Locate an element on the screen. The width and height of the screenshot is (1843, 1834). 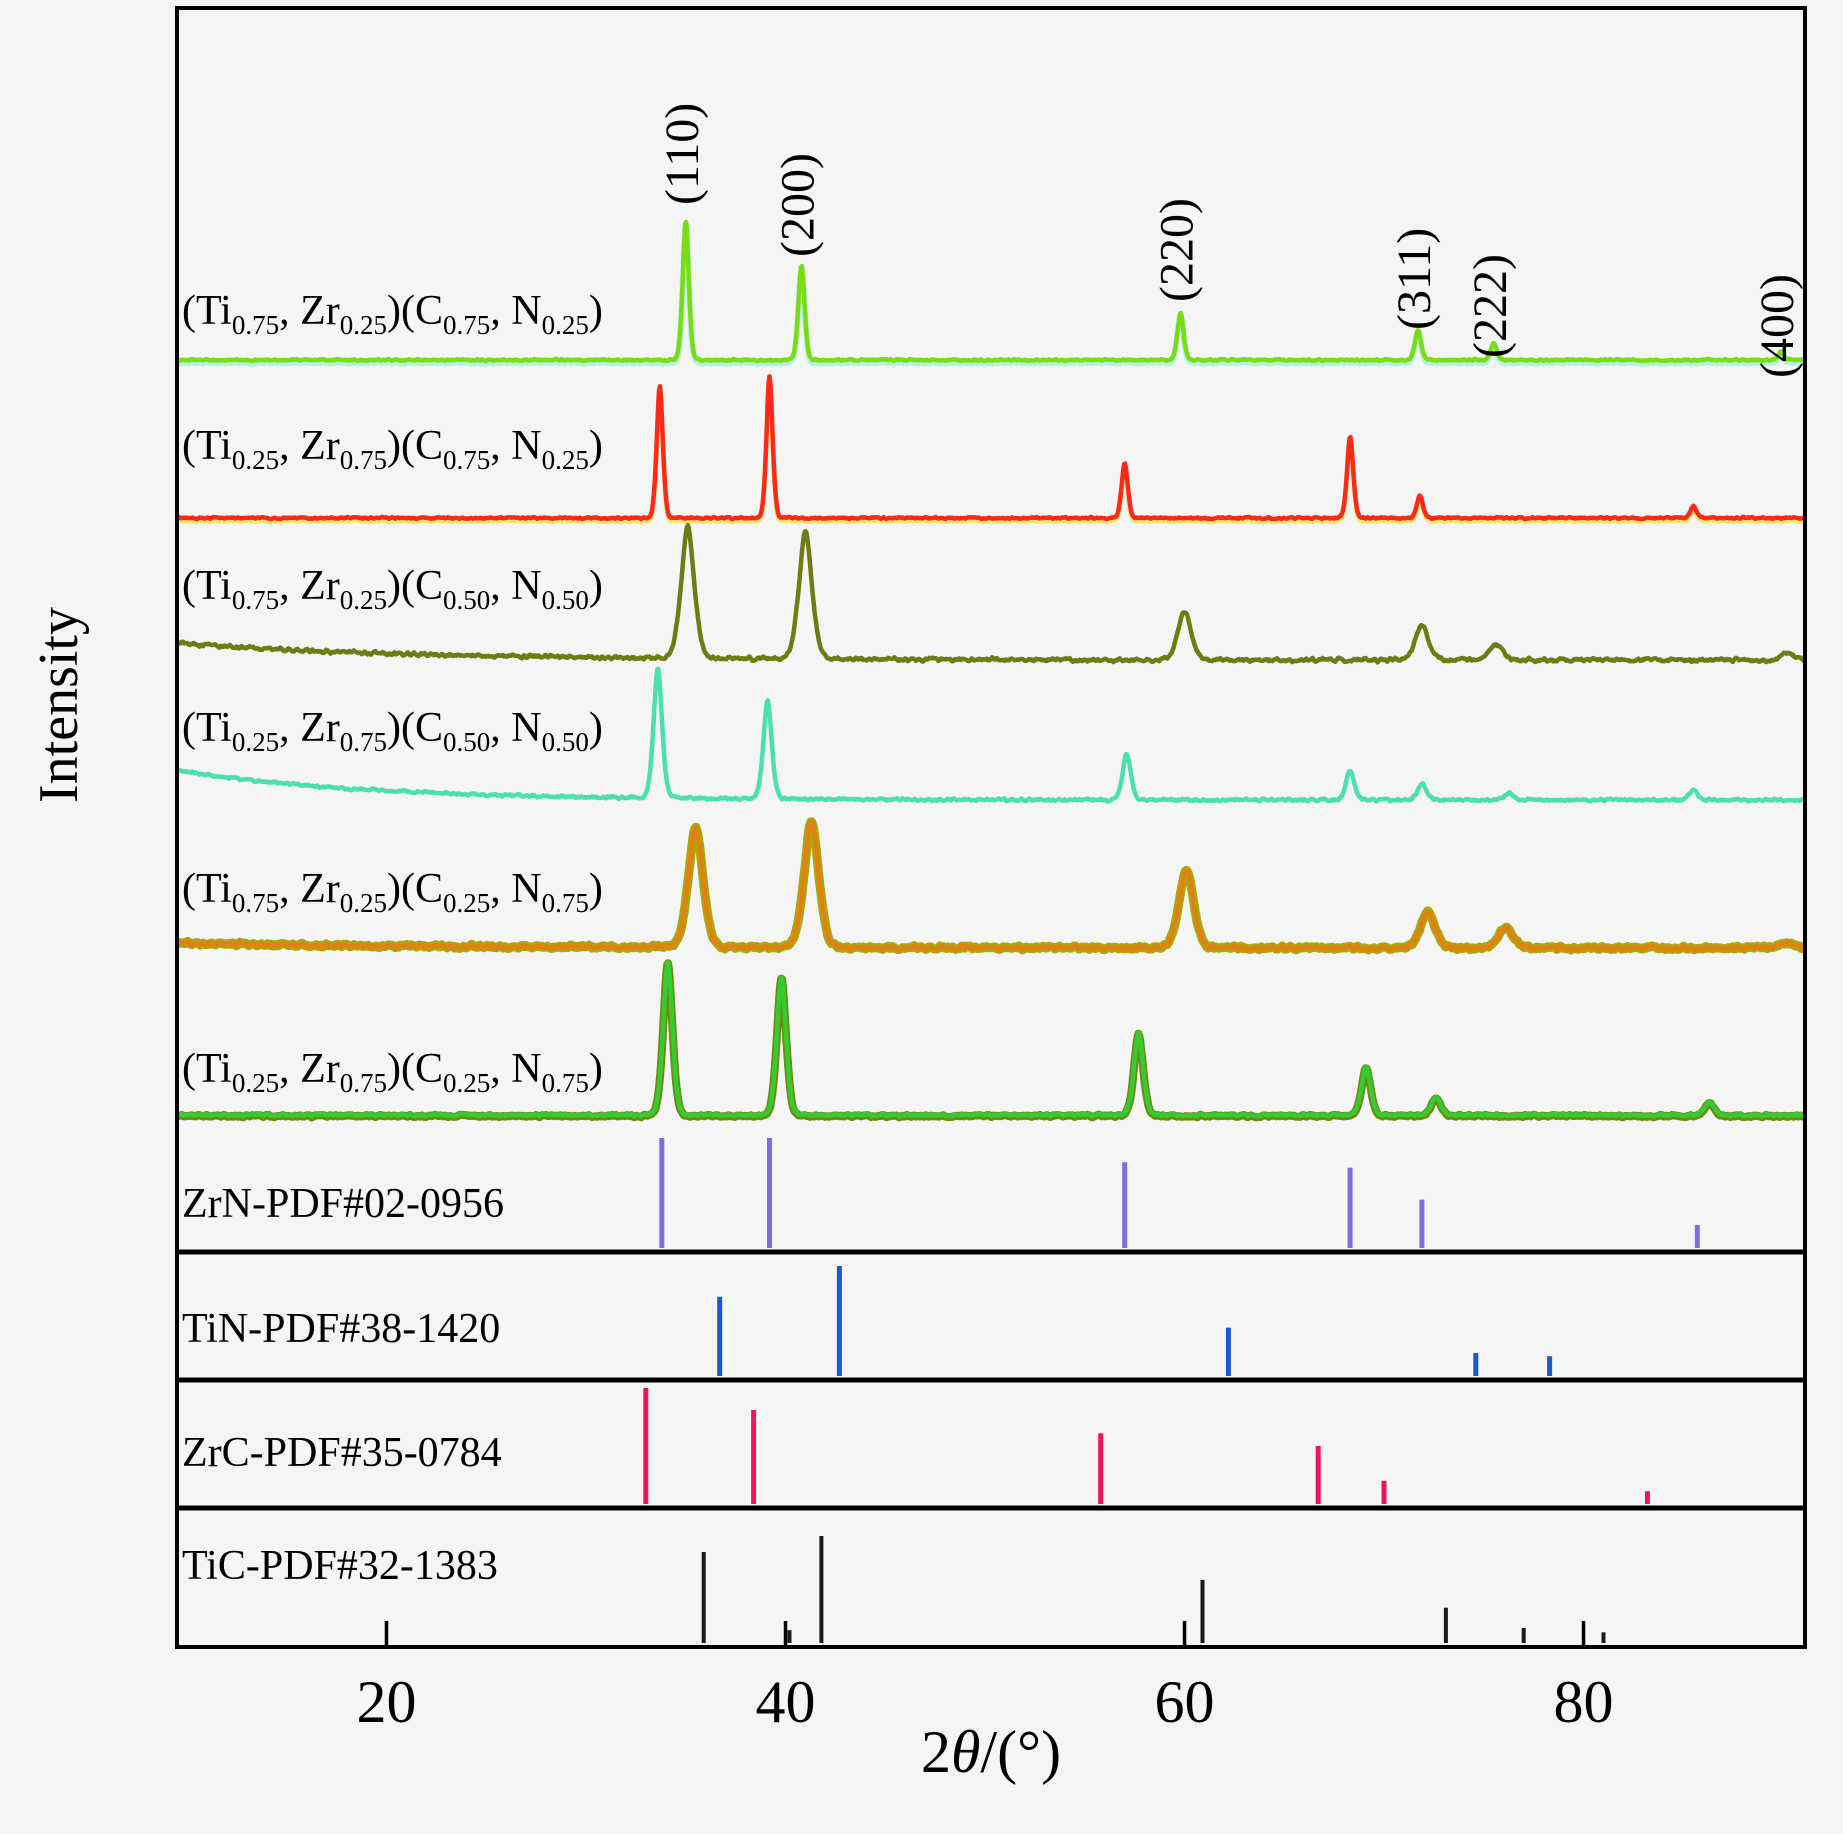
peak-annotation-400: (400) is located at coordinates (1777, 326).